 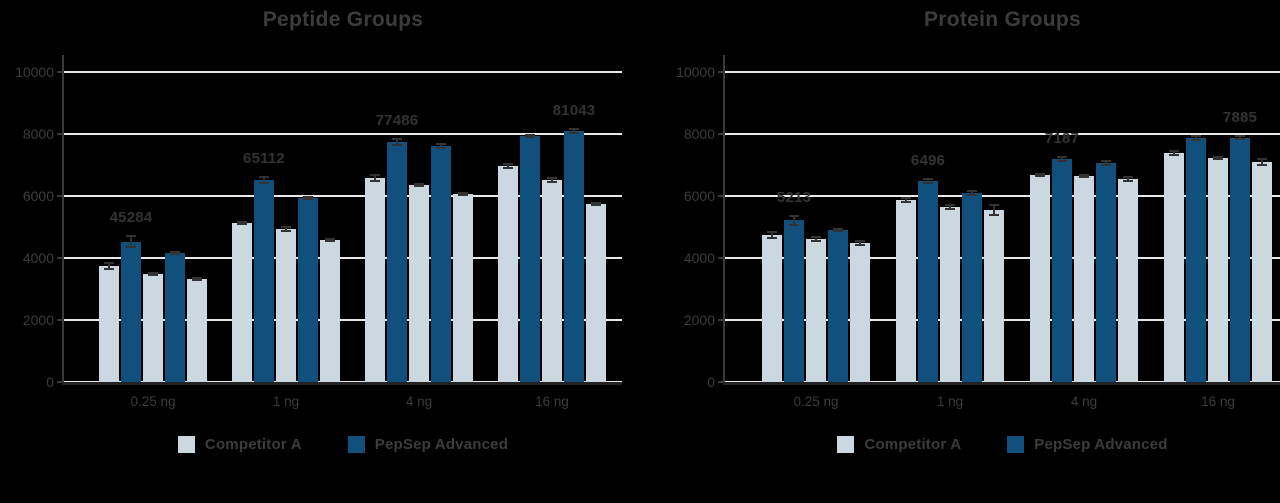 What do you see at coordinates (1240, 117) in the screenshot?
I see `bar-value-label: 7885` at bounding box center [1240, 117].